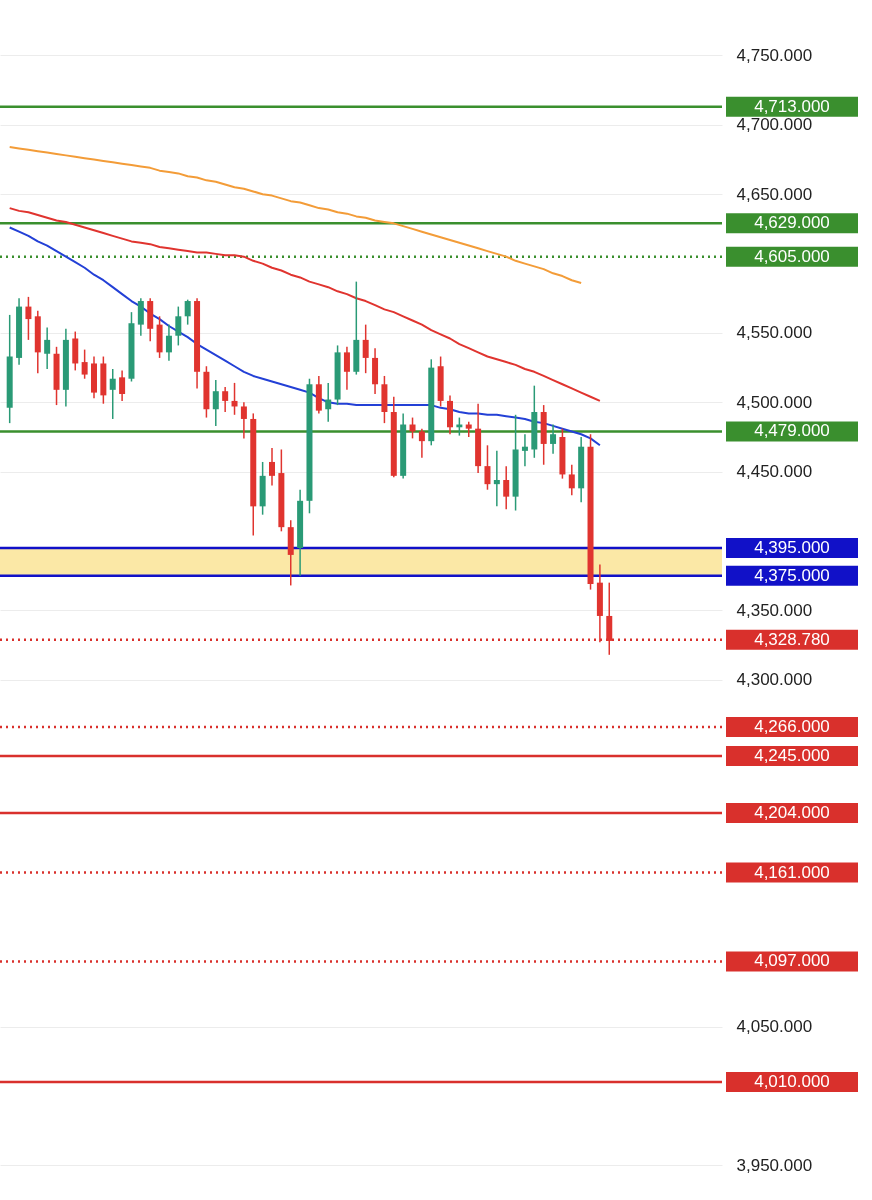 This screenshot has width=872, height=1200. Describe the element at coordinates (774, 55) in the screenshot. I see `y-tick-label: 4,750.000` at that location.